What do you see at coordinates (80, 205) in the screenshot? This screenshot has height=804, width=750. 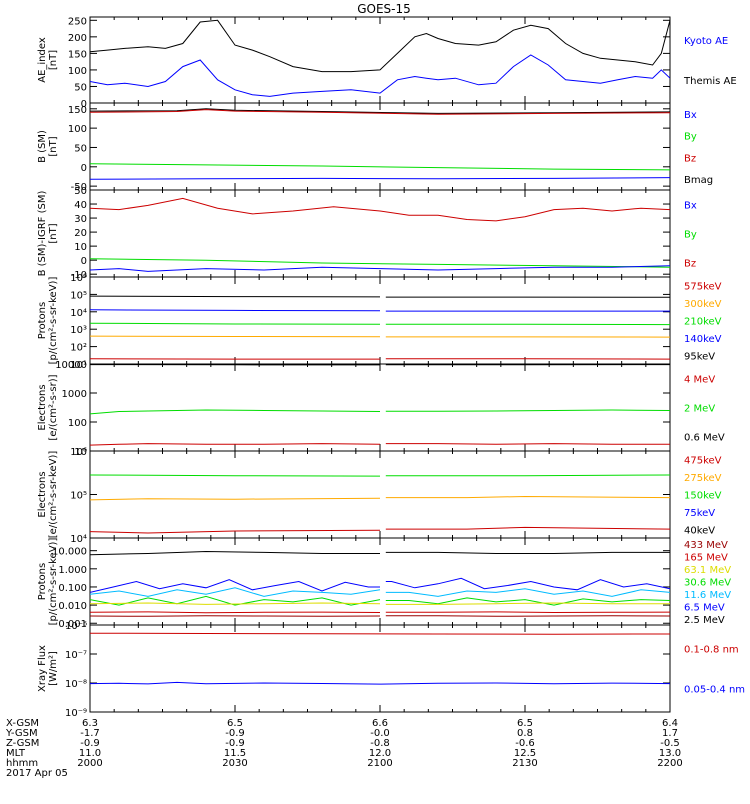 I see `y-tick-label: 40` at bounding box center [80, 205].